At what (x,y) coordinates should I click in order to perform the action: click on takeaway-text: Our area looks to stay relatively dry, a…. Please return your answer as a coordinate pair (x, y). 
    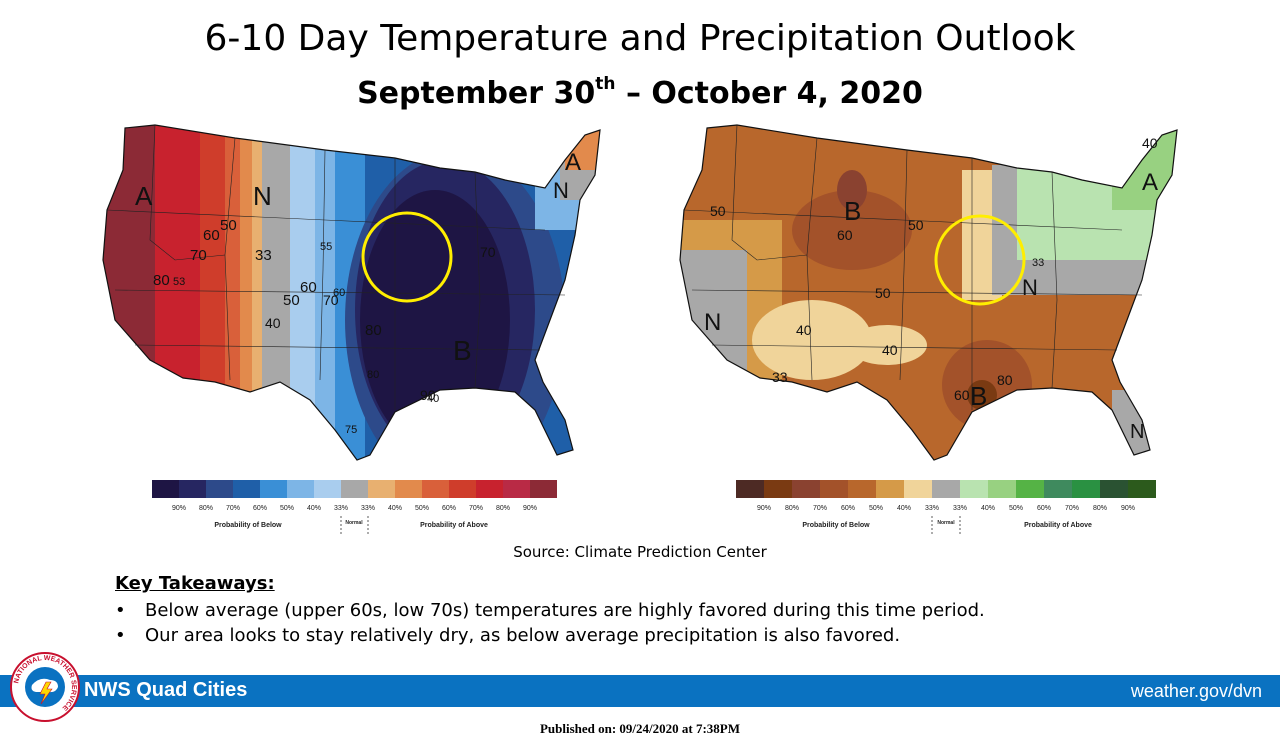
    Looking at the image, I should click on (523, 635).